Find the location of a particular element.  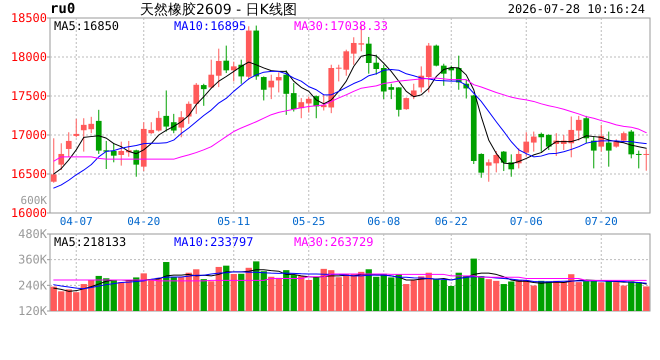

x-tick-label: 07-20 is located at coordinates (601, 221).